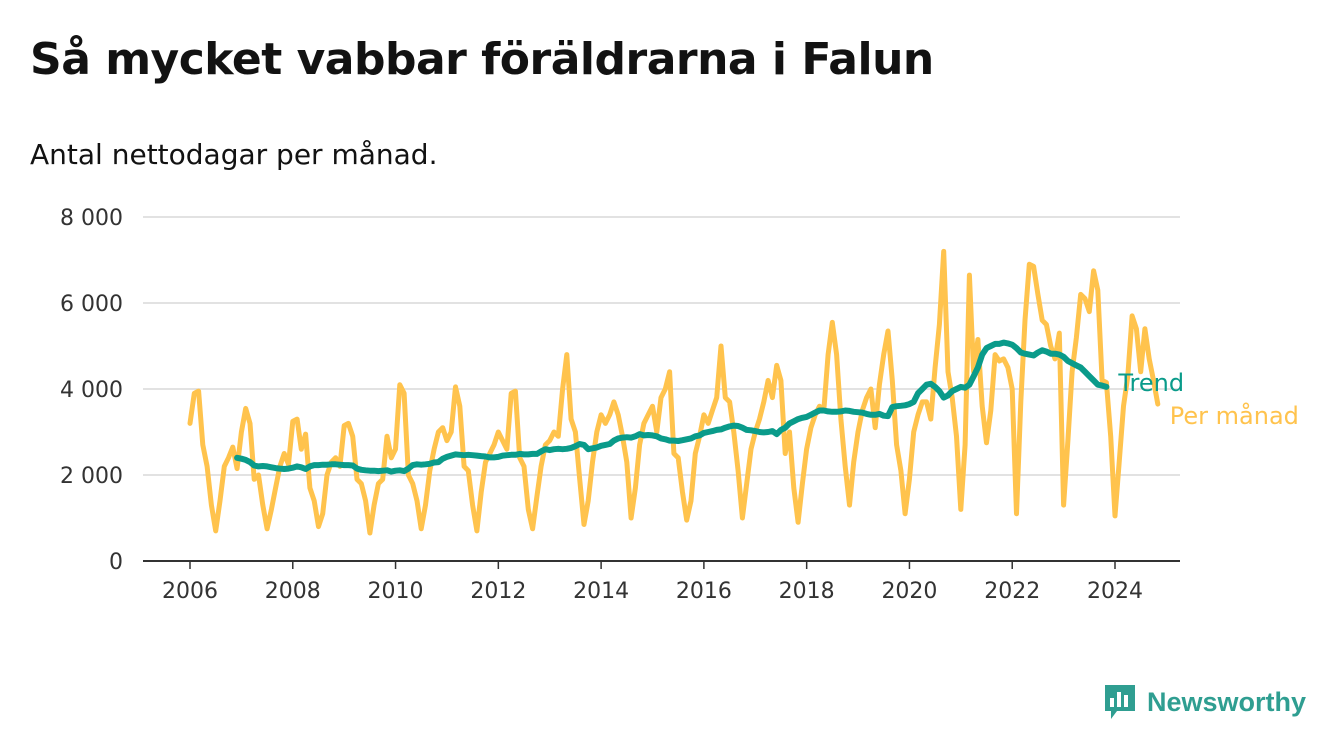  What do you see at coordinates (396, 591) in the screenshot?
I see `x-tick-label: 2010` at bounding box center [396, 591].